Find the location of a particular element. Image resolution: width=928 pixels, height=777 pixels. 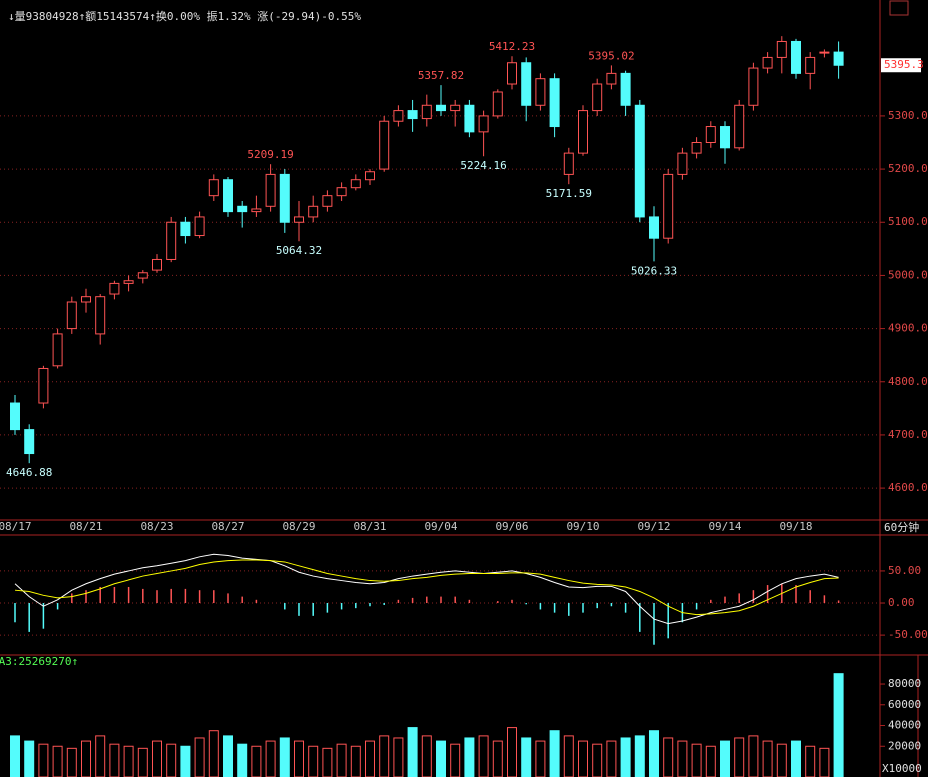

low-annotation: 5026.33 is located at coordinates (654, 270).